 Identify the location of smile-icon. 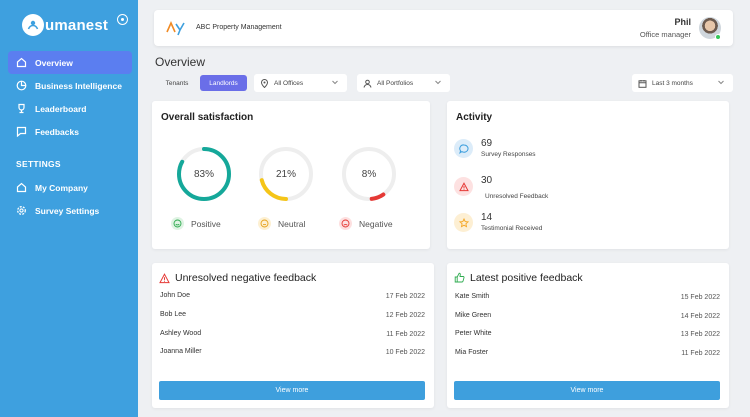
(177, 223).